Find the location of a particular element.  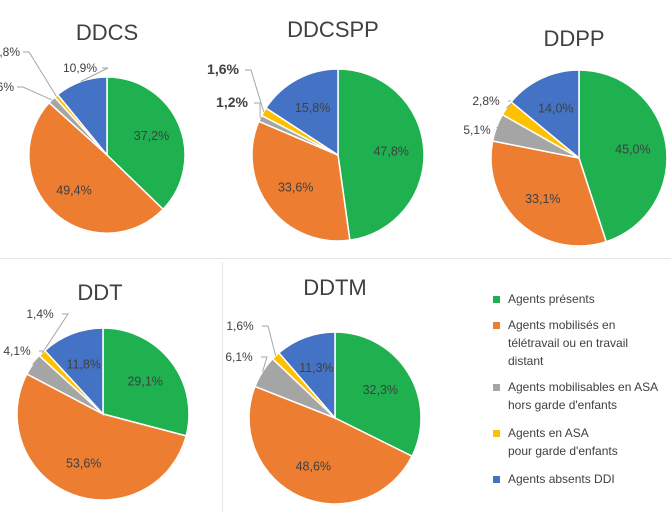

legend-label: Agents présents is located at coordinates (585, 299).